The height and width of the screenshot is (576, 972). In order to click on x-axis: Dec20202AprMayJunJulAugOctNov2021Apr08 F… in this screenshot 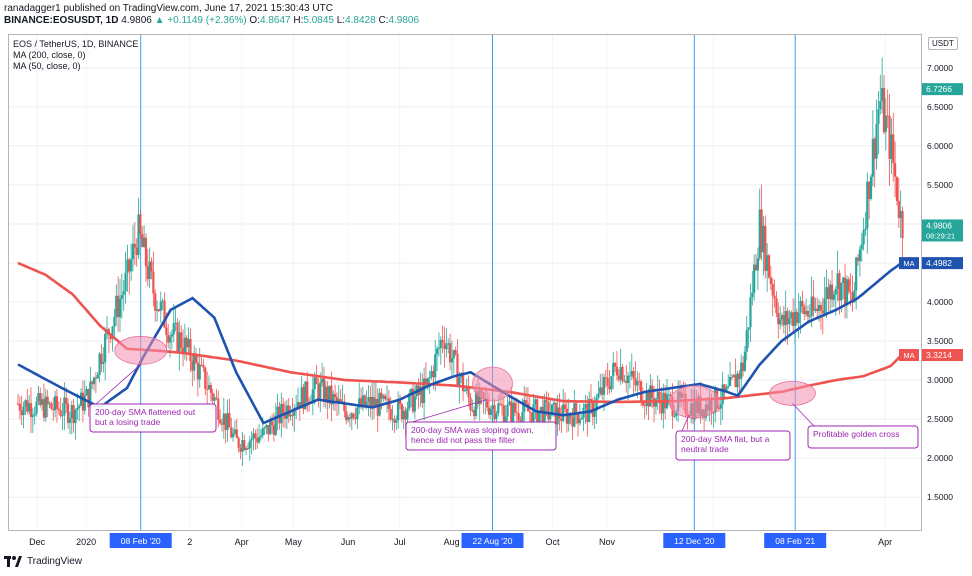, I will do `click(460, 540)`.